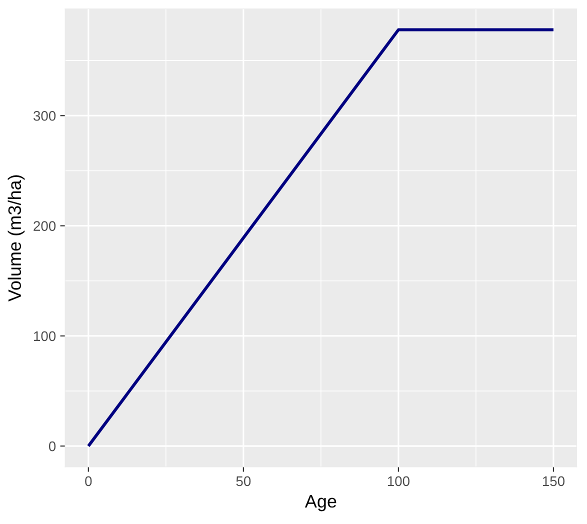 The height and width of the screenshot is (524, 587). What do you see at coordinates (320, 503) in the screenshot?
I see `x-axis-title: Age` at bounding box center [320, 503].